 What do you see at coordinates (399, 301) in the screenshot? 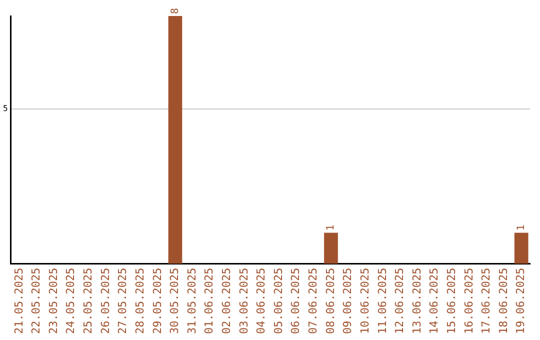
I see `x-tick-label: 12.06.2025` at bounding box center [399, 301].